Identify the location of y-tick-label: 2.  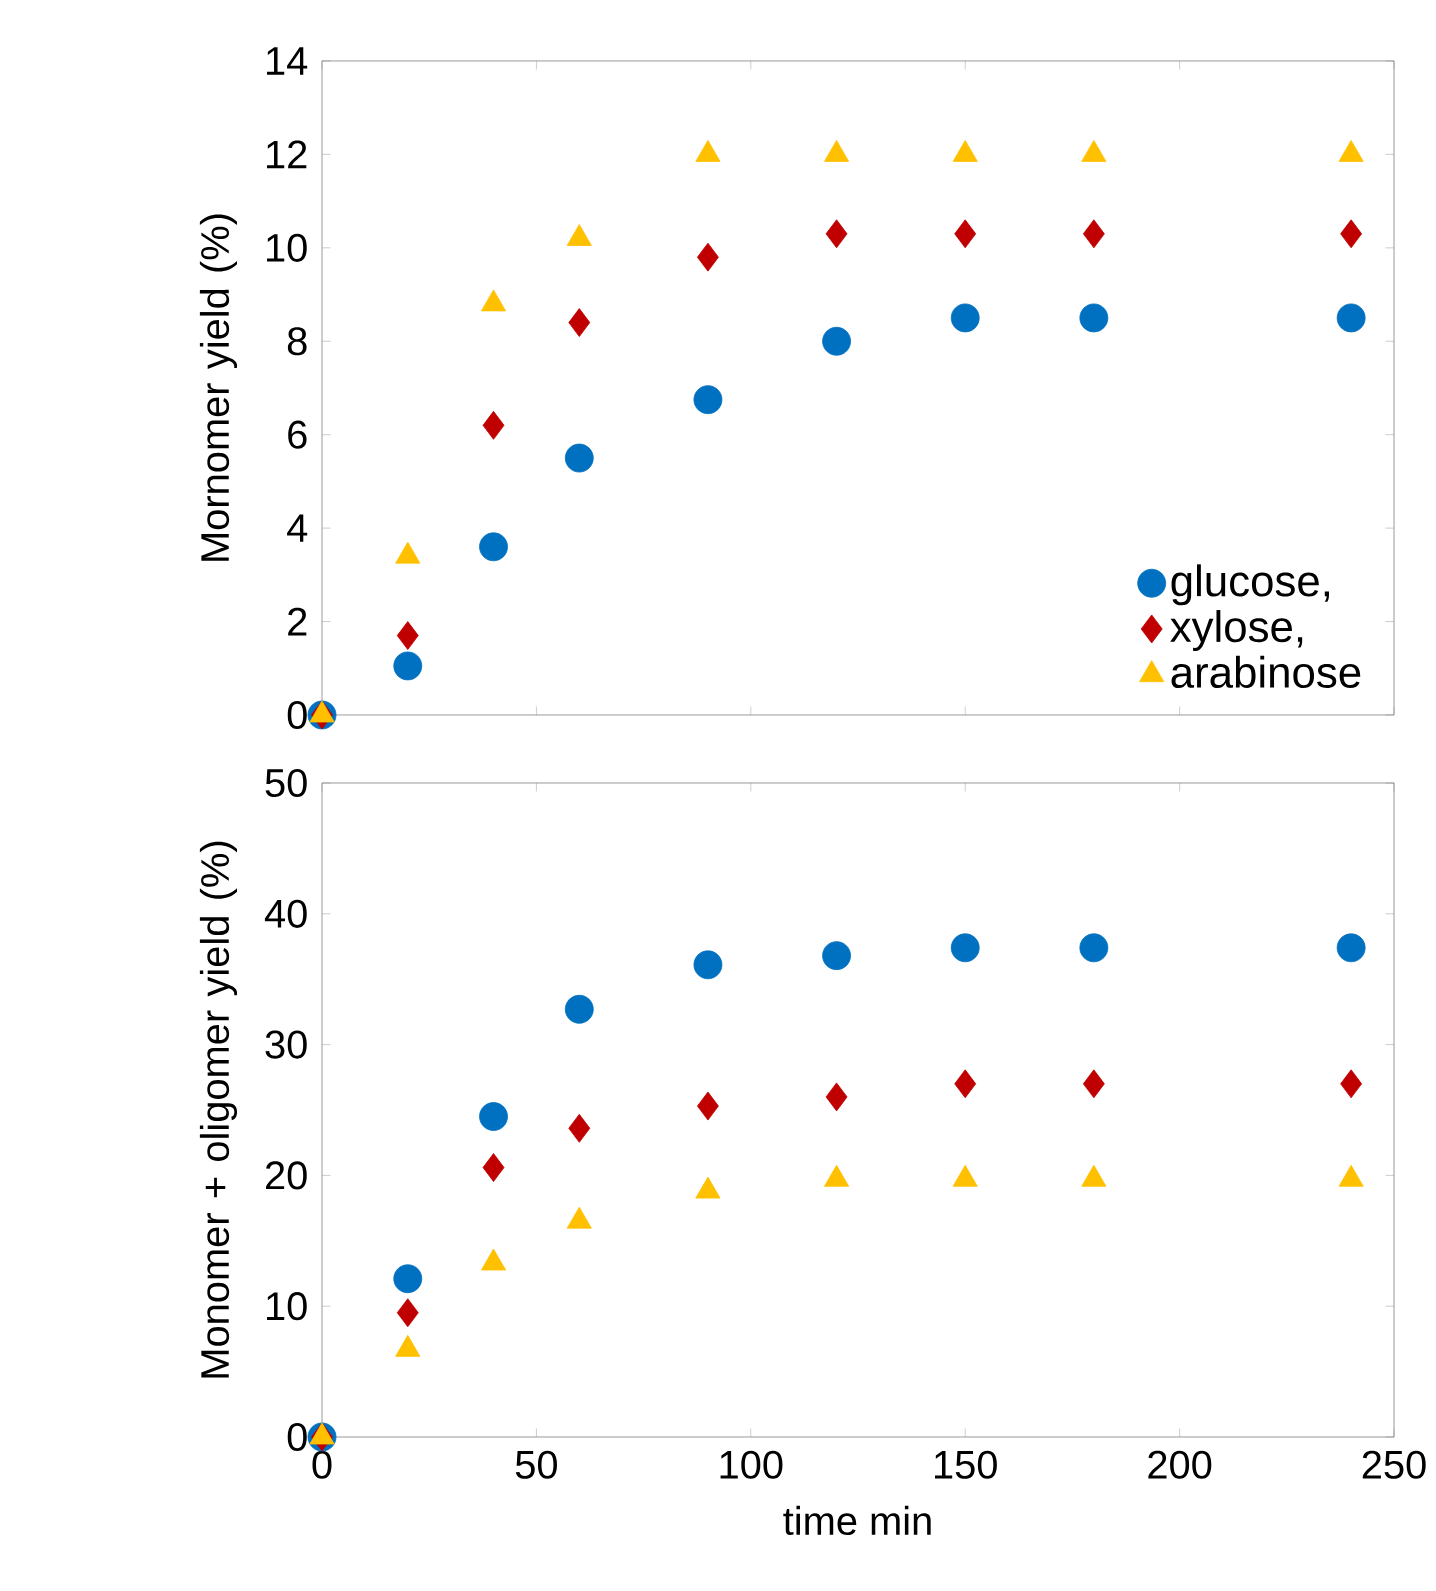
(297, 621).